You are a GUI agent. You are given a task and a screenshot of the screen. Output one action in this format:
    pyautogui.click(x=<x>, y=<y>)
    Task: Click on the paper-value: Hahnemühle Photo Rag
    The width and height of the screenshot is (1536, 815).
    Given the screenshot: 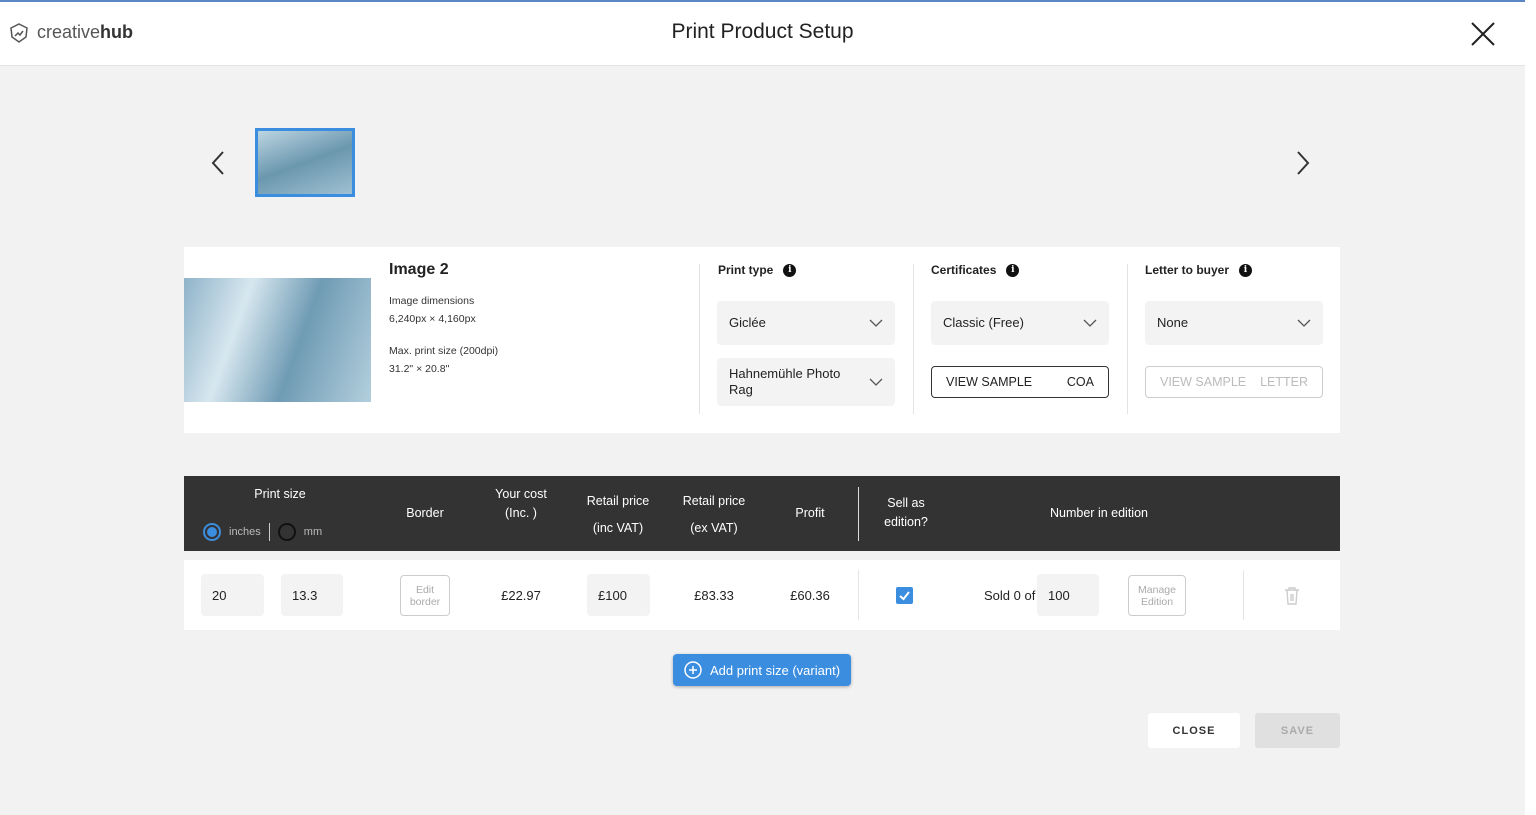 What is the action you would take?
    pyautogui.click(x=785, y=381)
    